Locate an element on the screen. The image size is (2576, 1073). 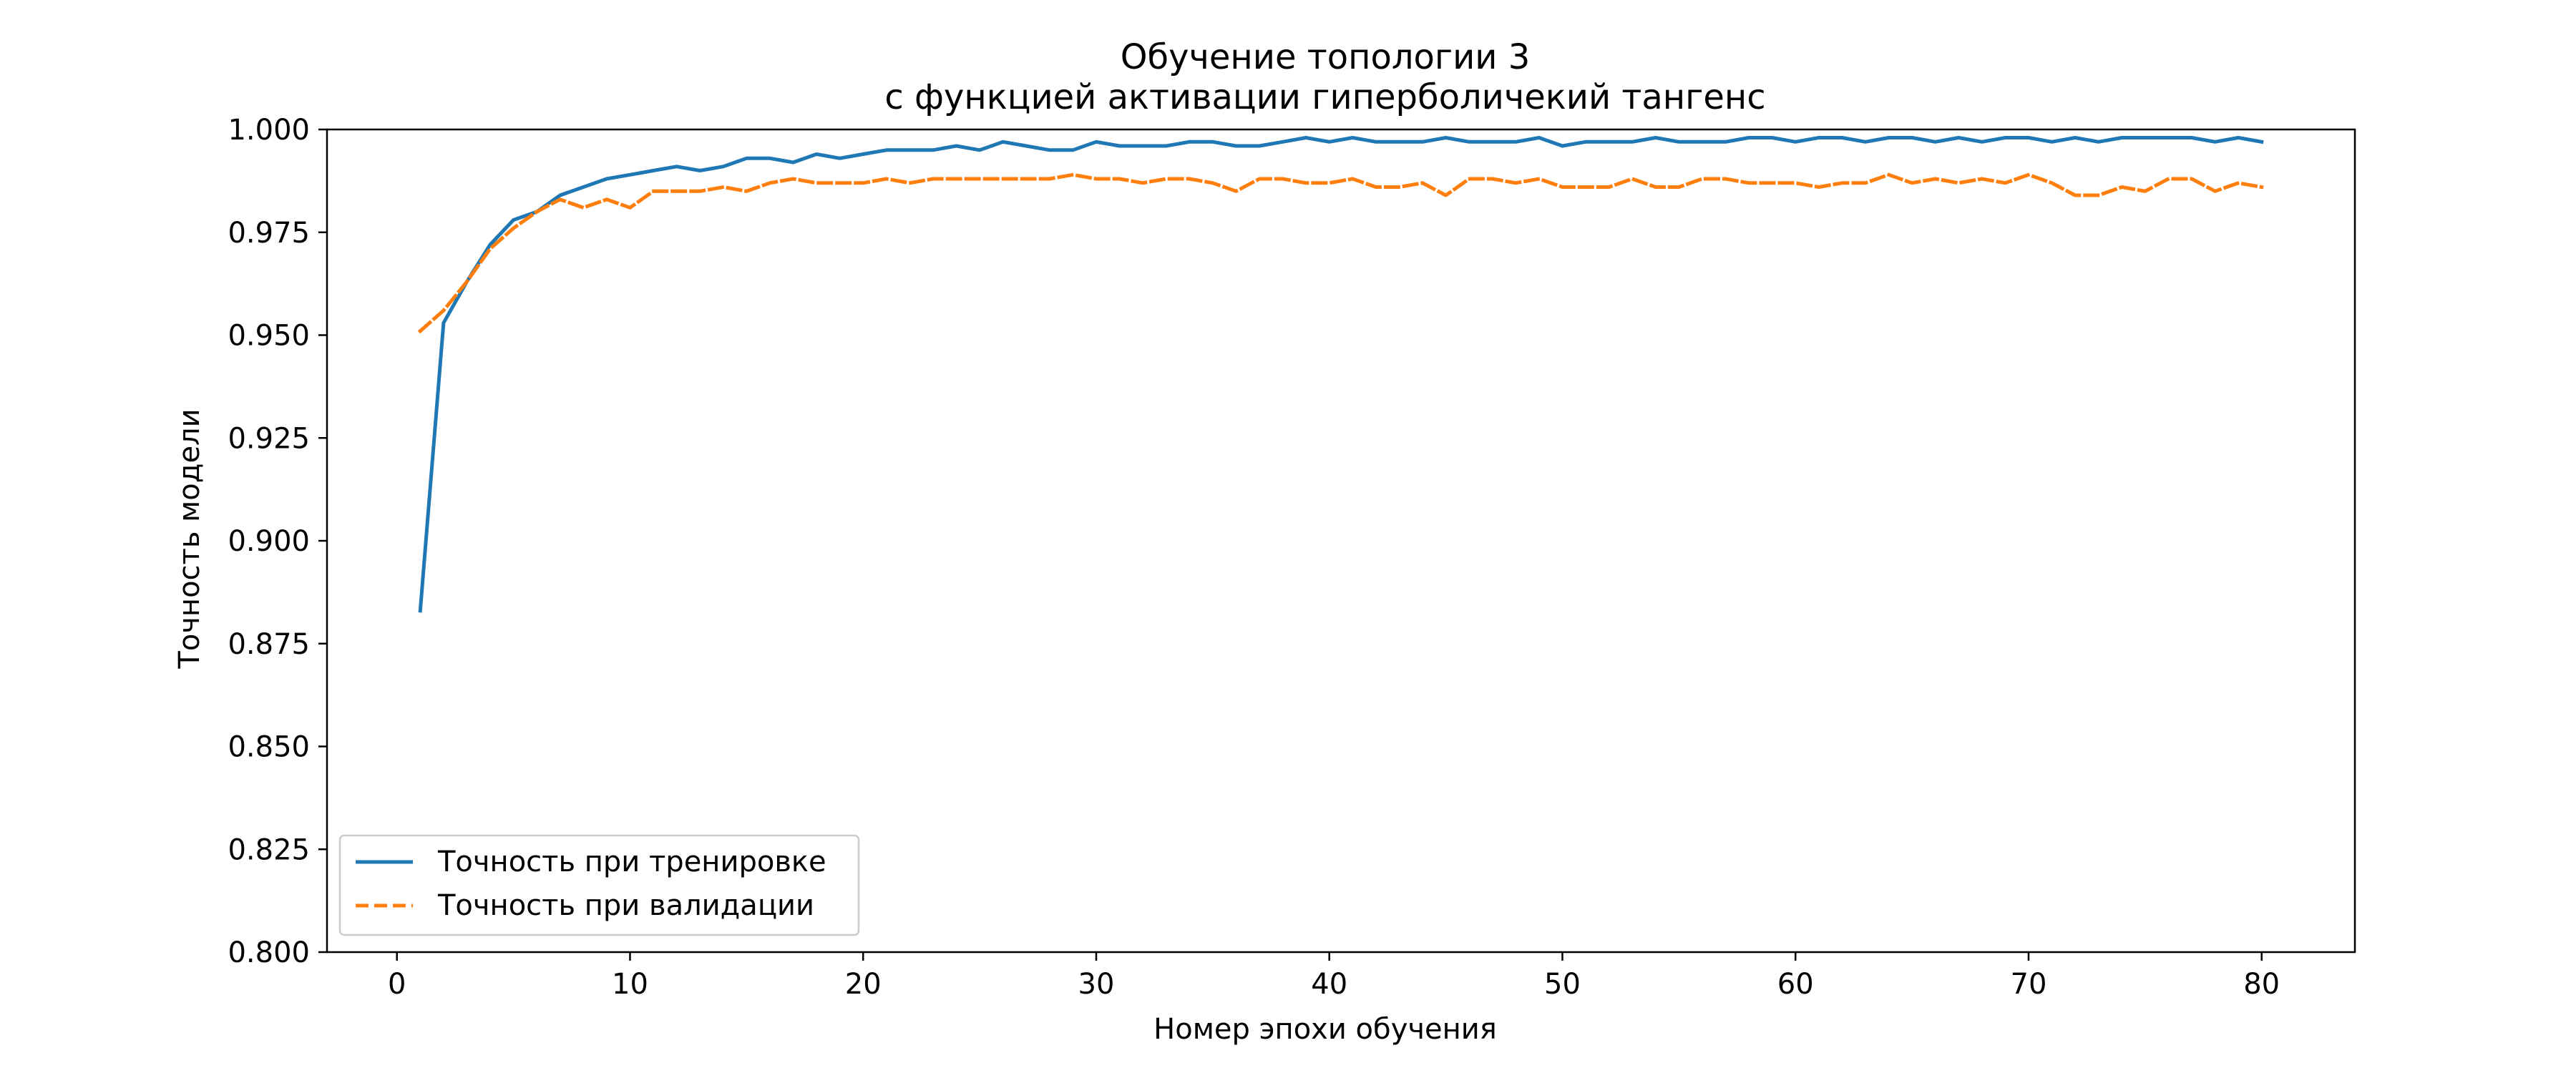
y-tick-label: 0.900 is located at coordinates (269, 541).